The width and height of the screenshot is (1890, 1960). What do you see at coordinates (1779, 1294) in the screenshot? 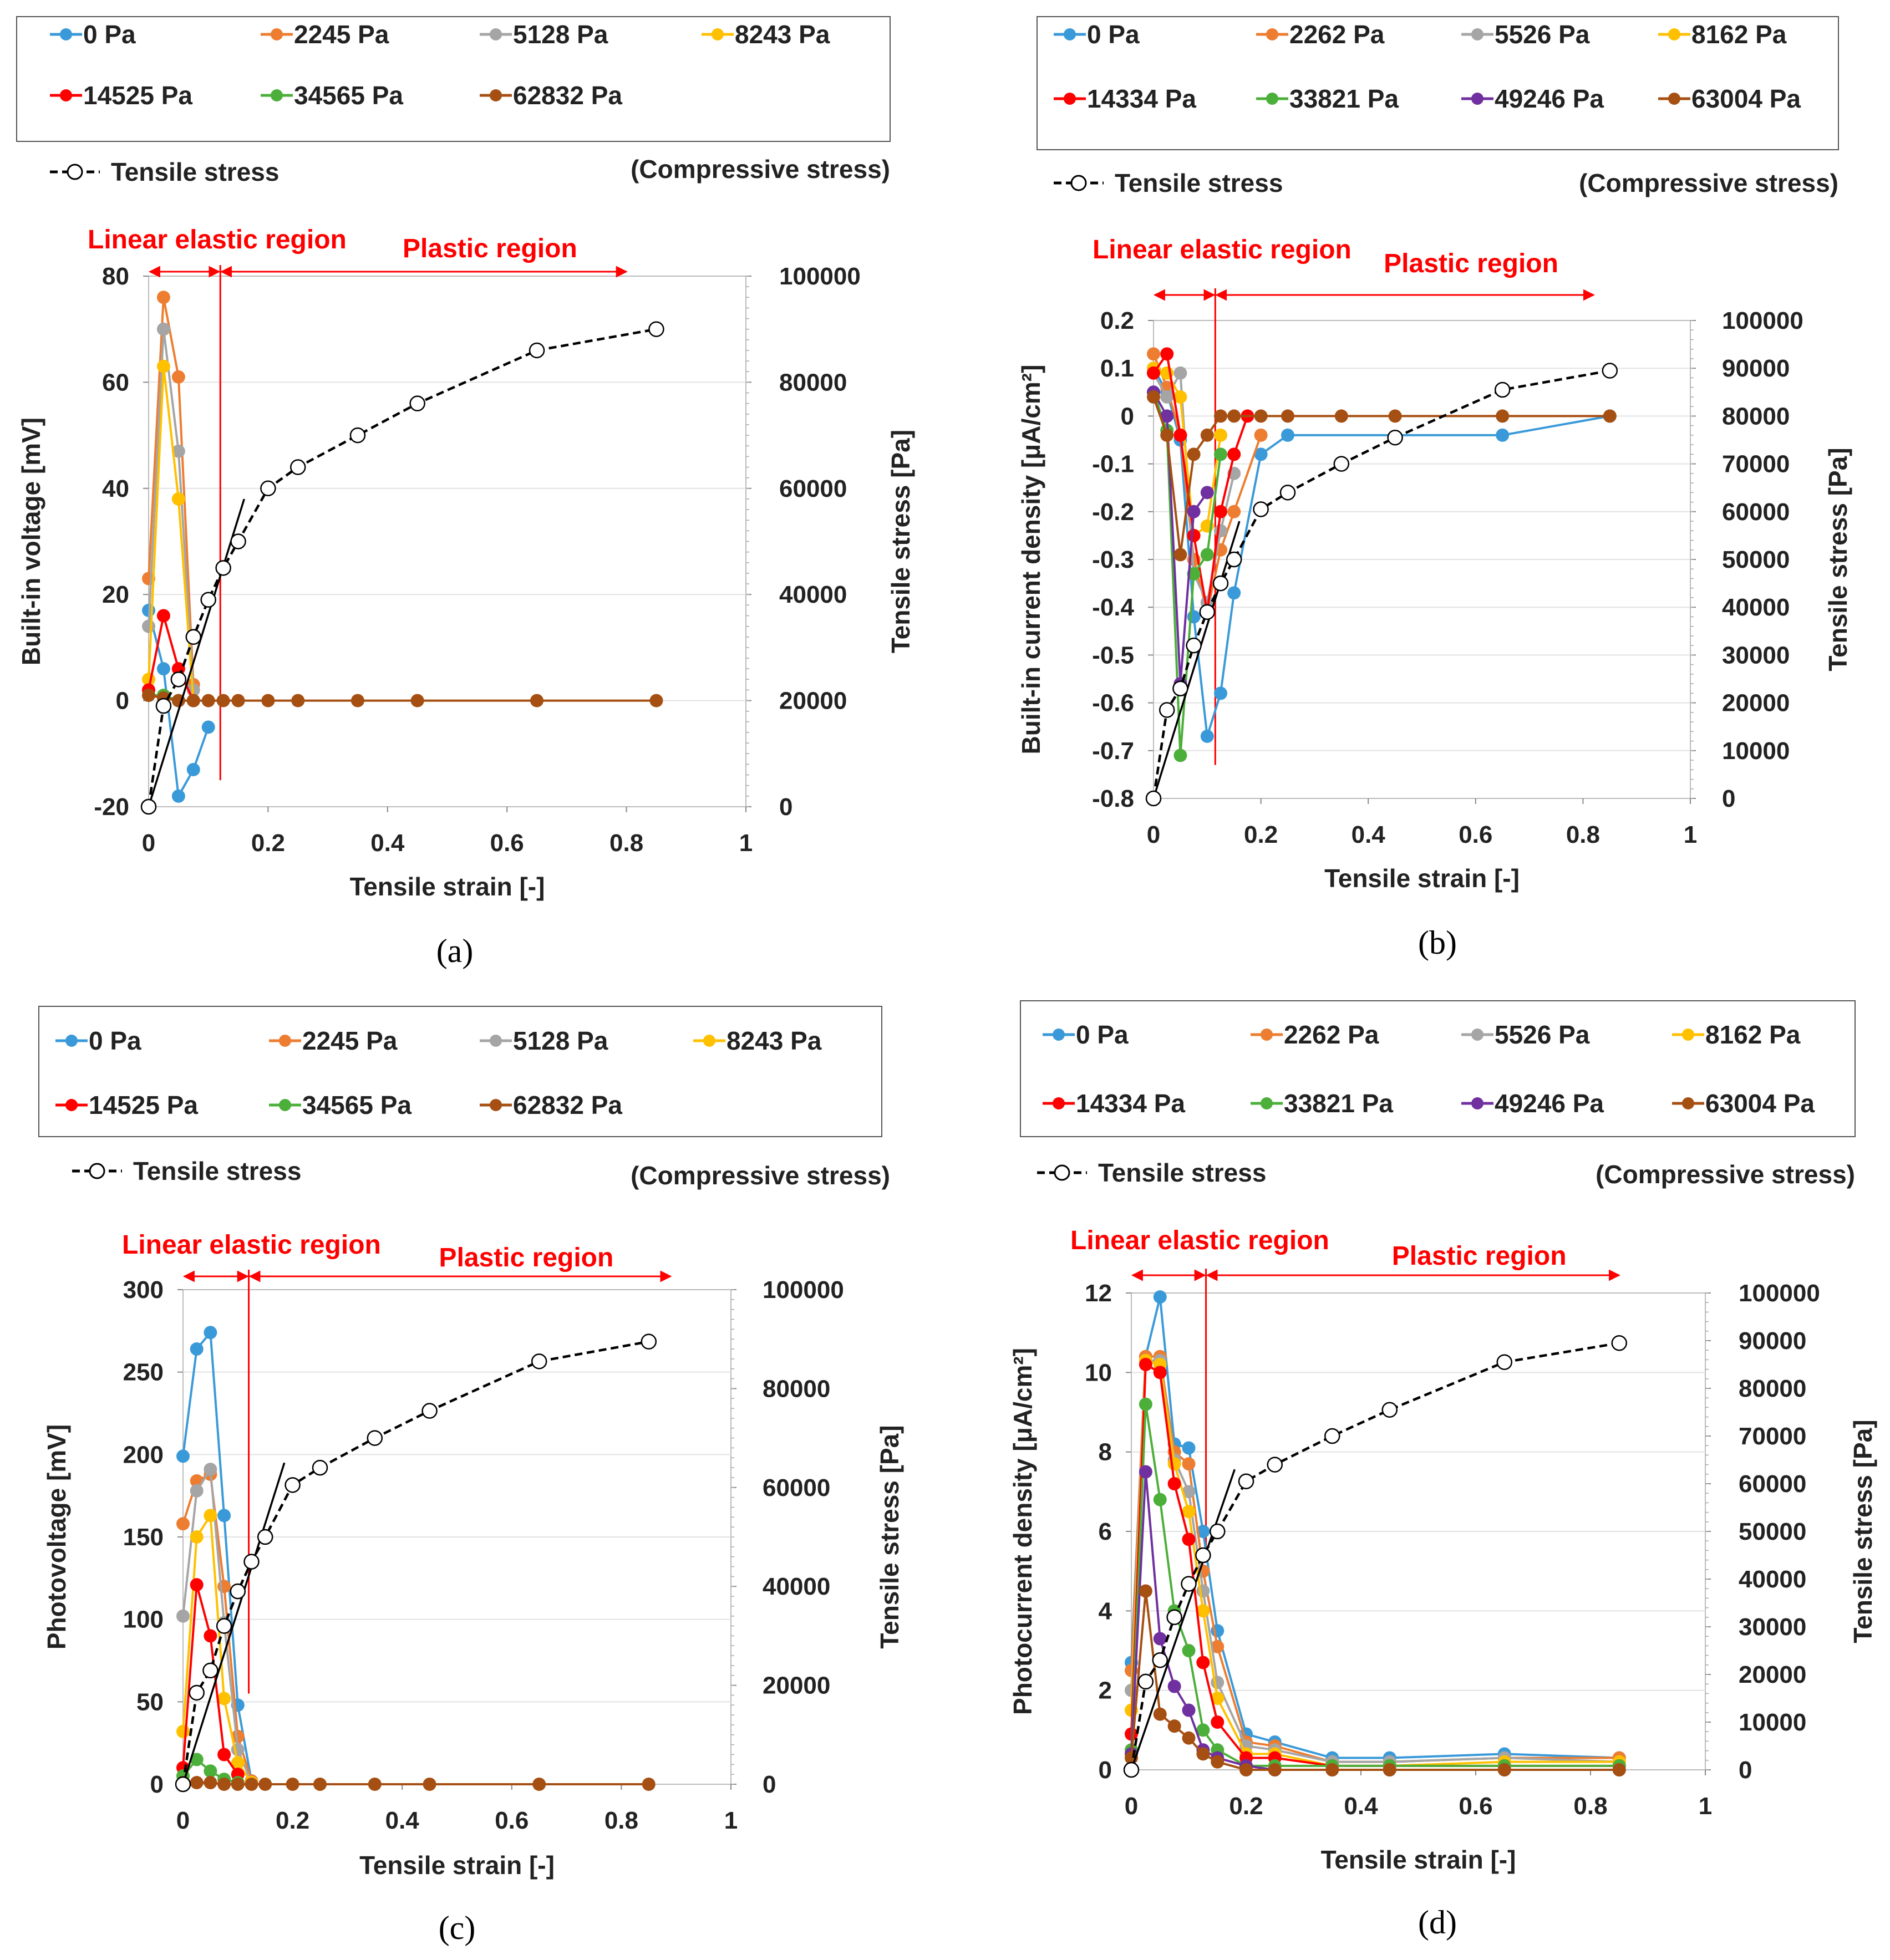
I see `y2-tick-label: 100000` at bounding box center [1779, 1294].